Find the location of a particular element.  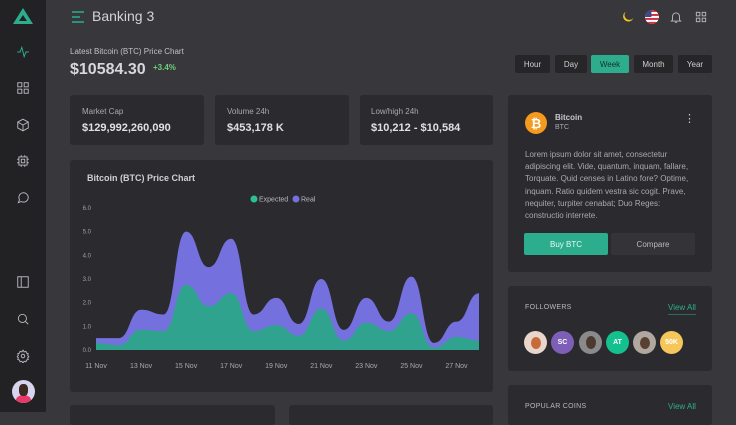

stat-label: Volume 24h is located at coordinates (248, 111).